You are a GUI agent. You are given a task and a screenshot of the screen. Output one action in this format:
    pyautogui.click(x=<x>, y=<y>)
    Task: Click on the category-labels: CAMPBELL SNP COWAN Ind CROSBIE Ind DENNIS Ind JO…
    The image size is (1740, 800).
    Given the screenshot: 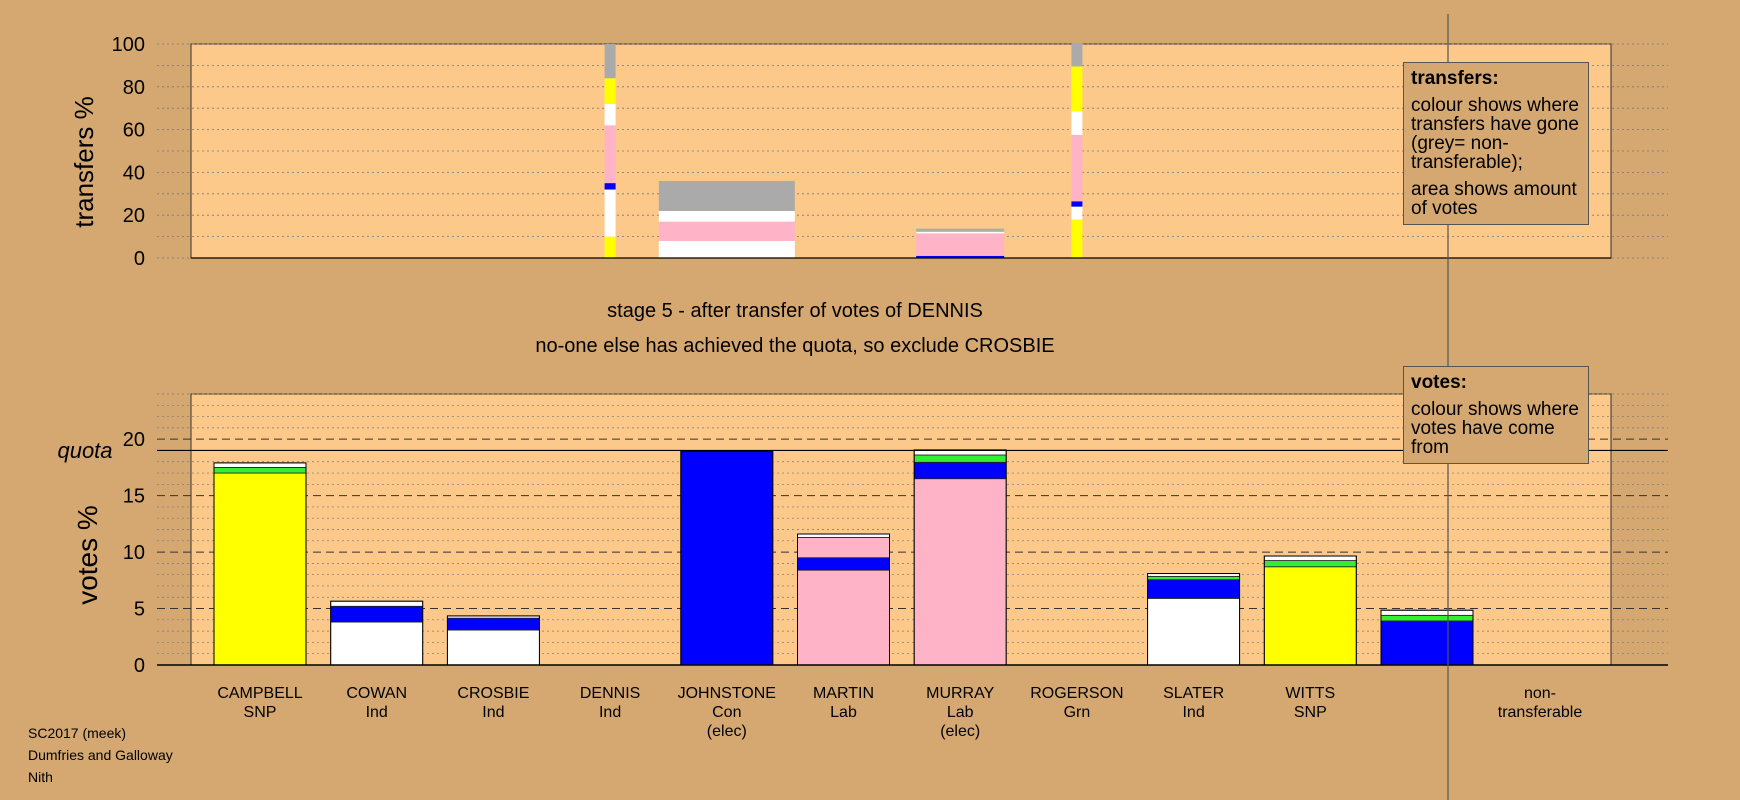 What is the action you would take?
    pyautogui.click(x=899, y=712)
    